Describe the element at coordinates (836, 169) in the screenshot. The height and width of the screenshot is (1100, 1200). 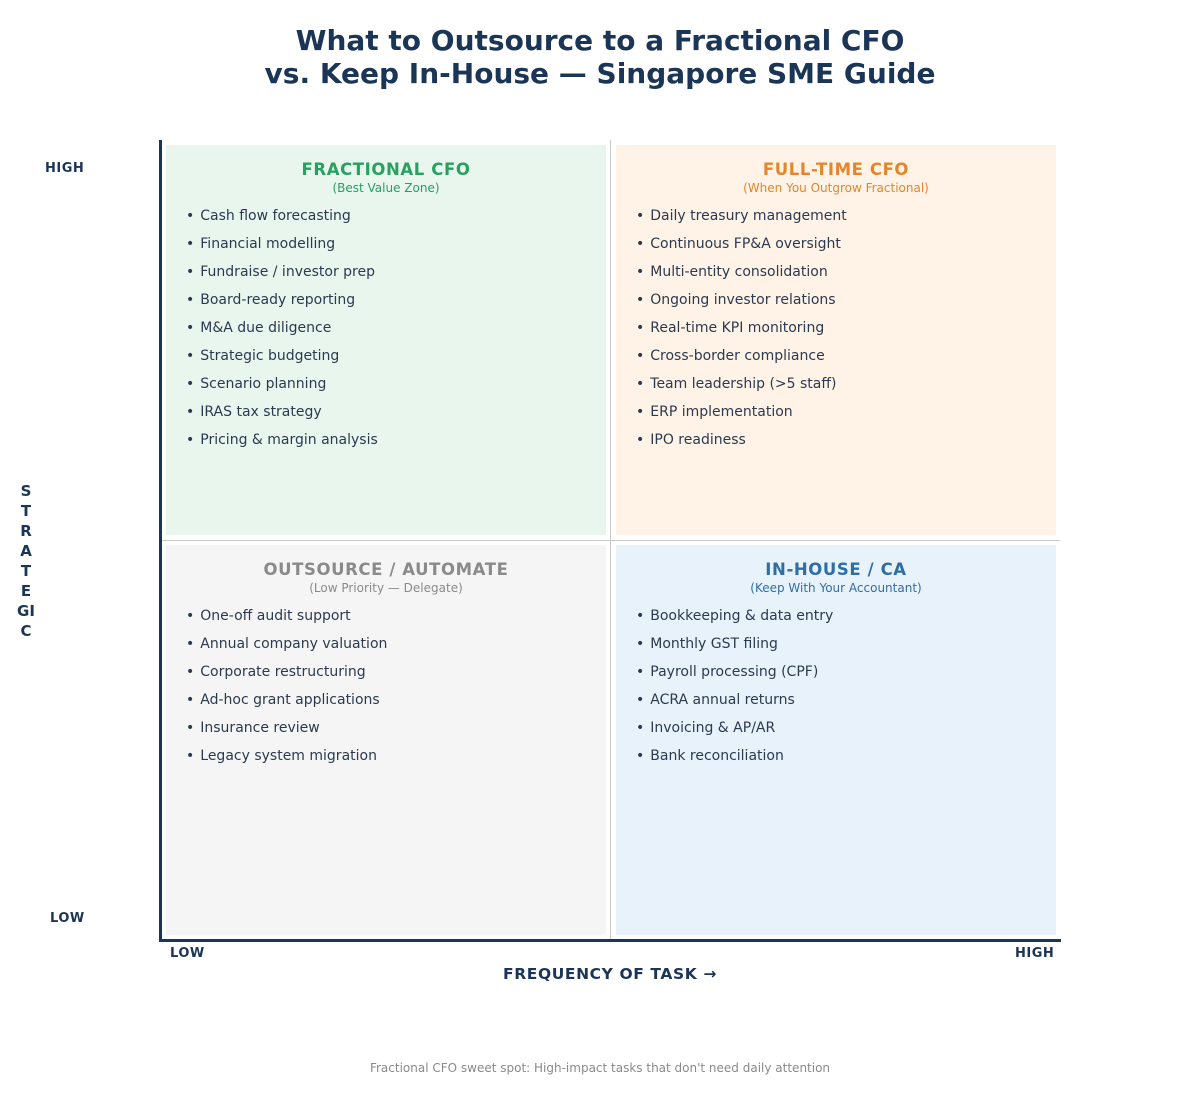
I see `quadrant-title: FULL-TIME CFO` at that location.